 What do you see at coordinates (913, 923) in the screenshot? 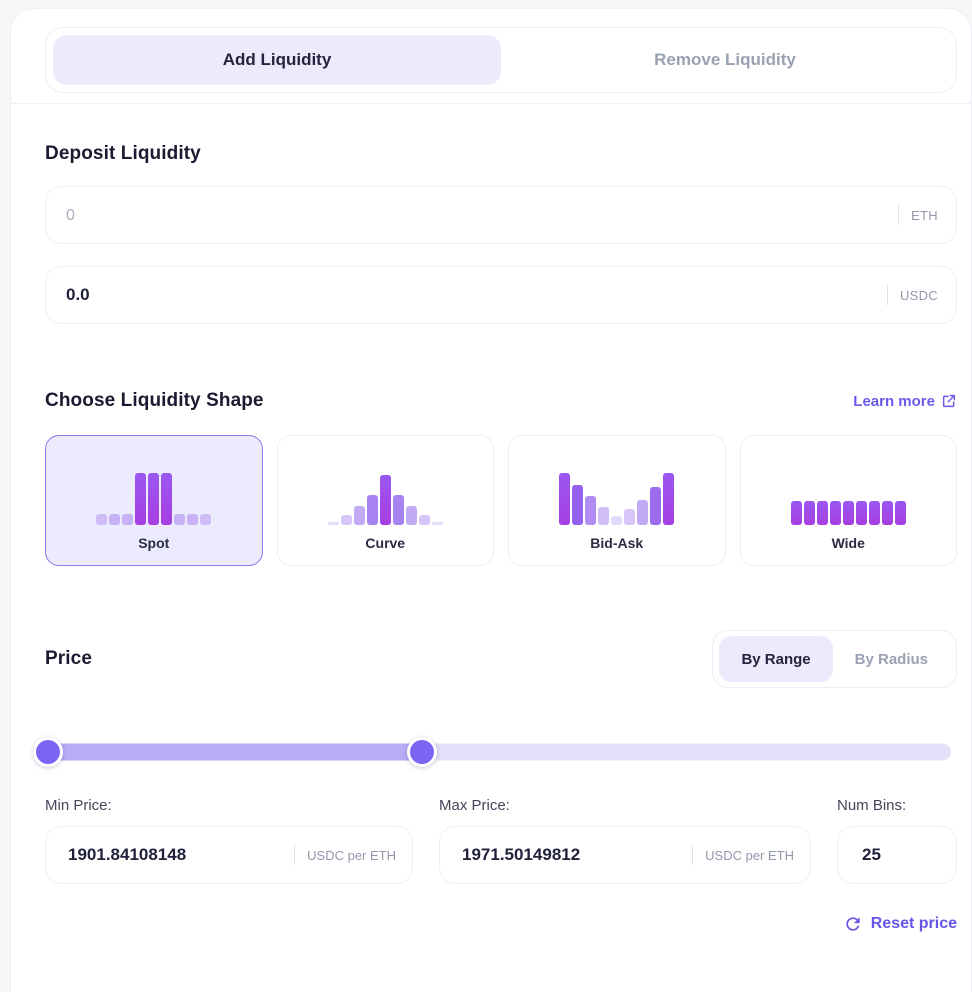
I see `reset-price-label: Reset price` at bounding box center [913, 923].